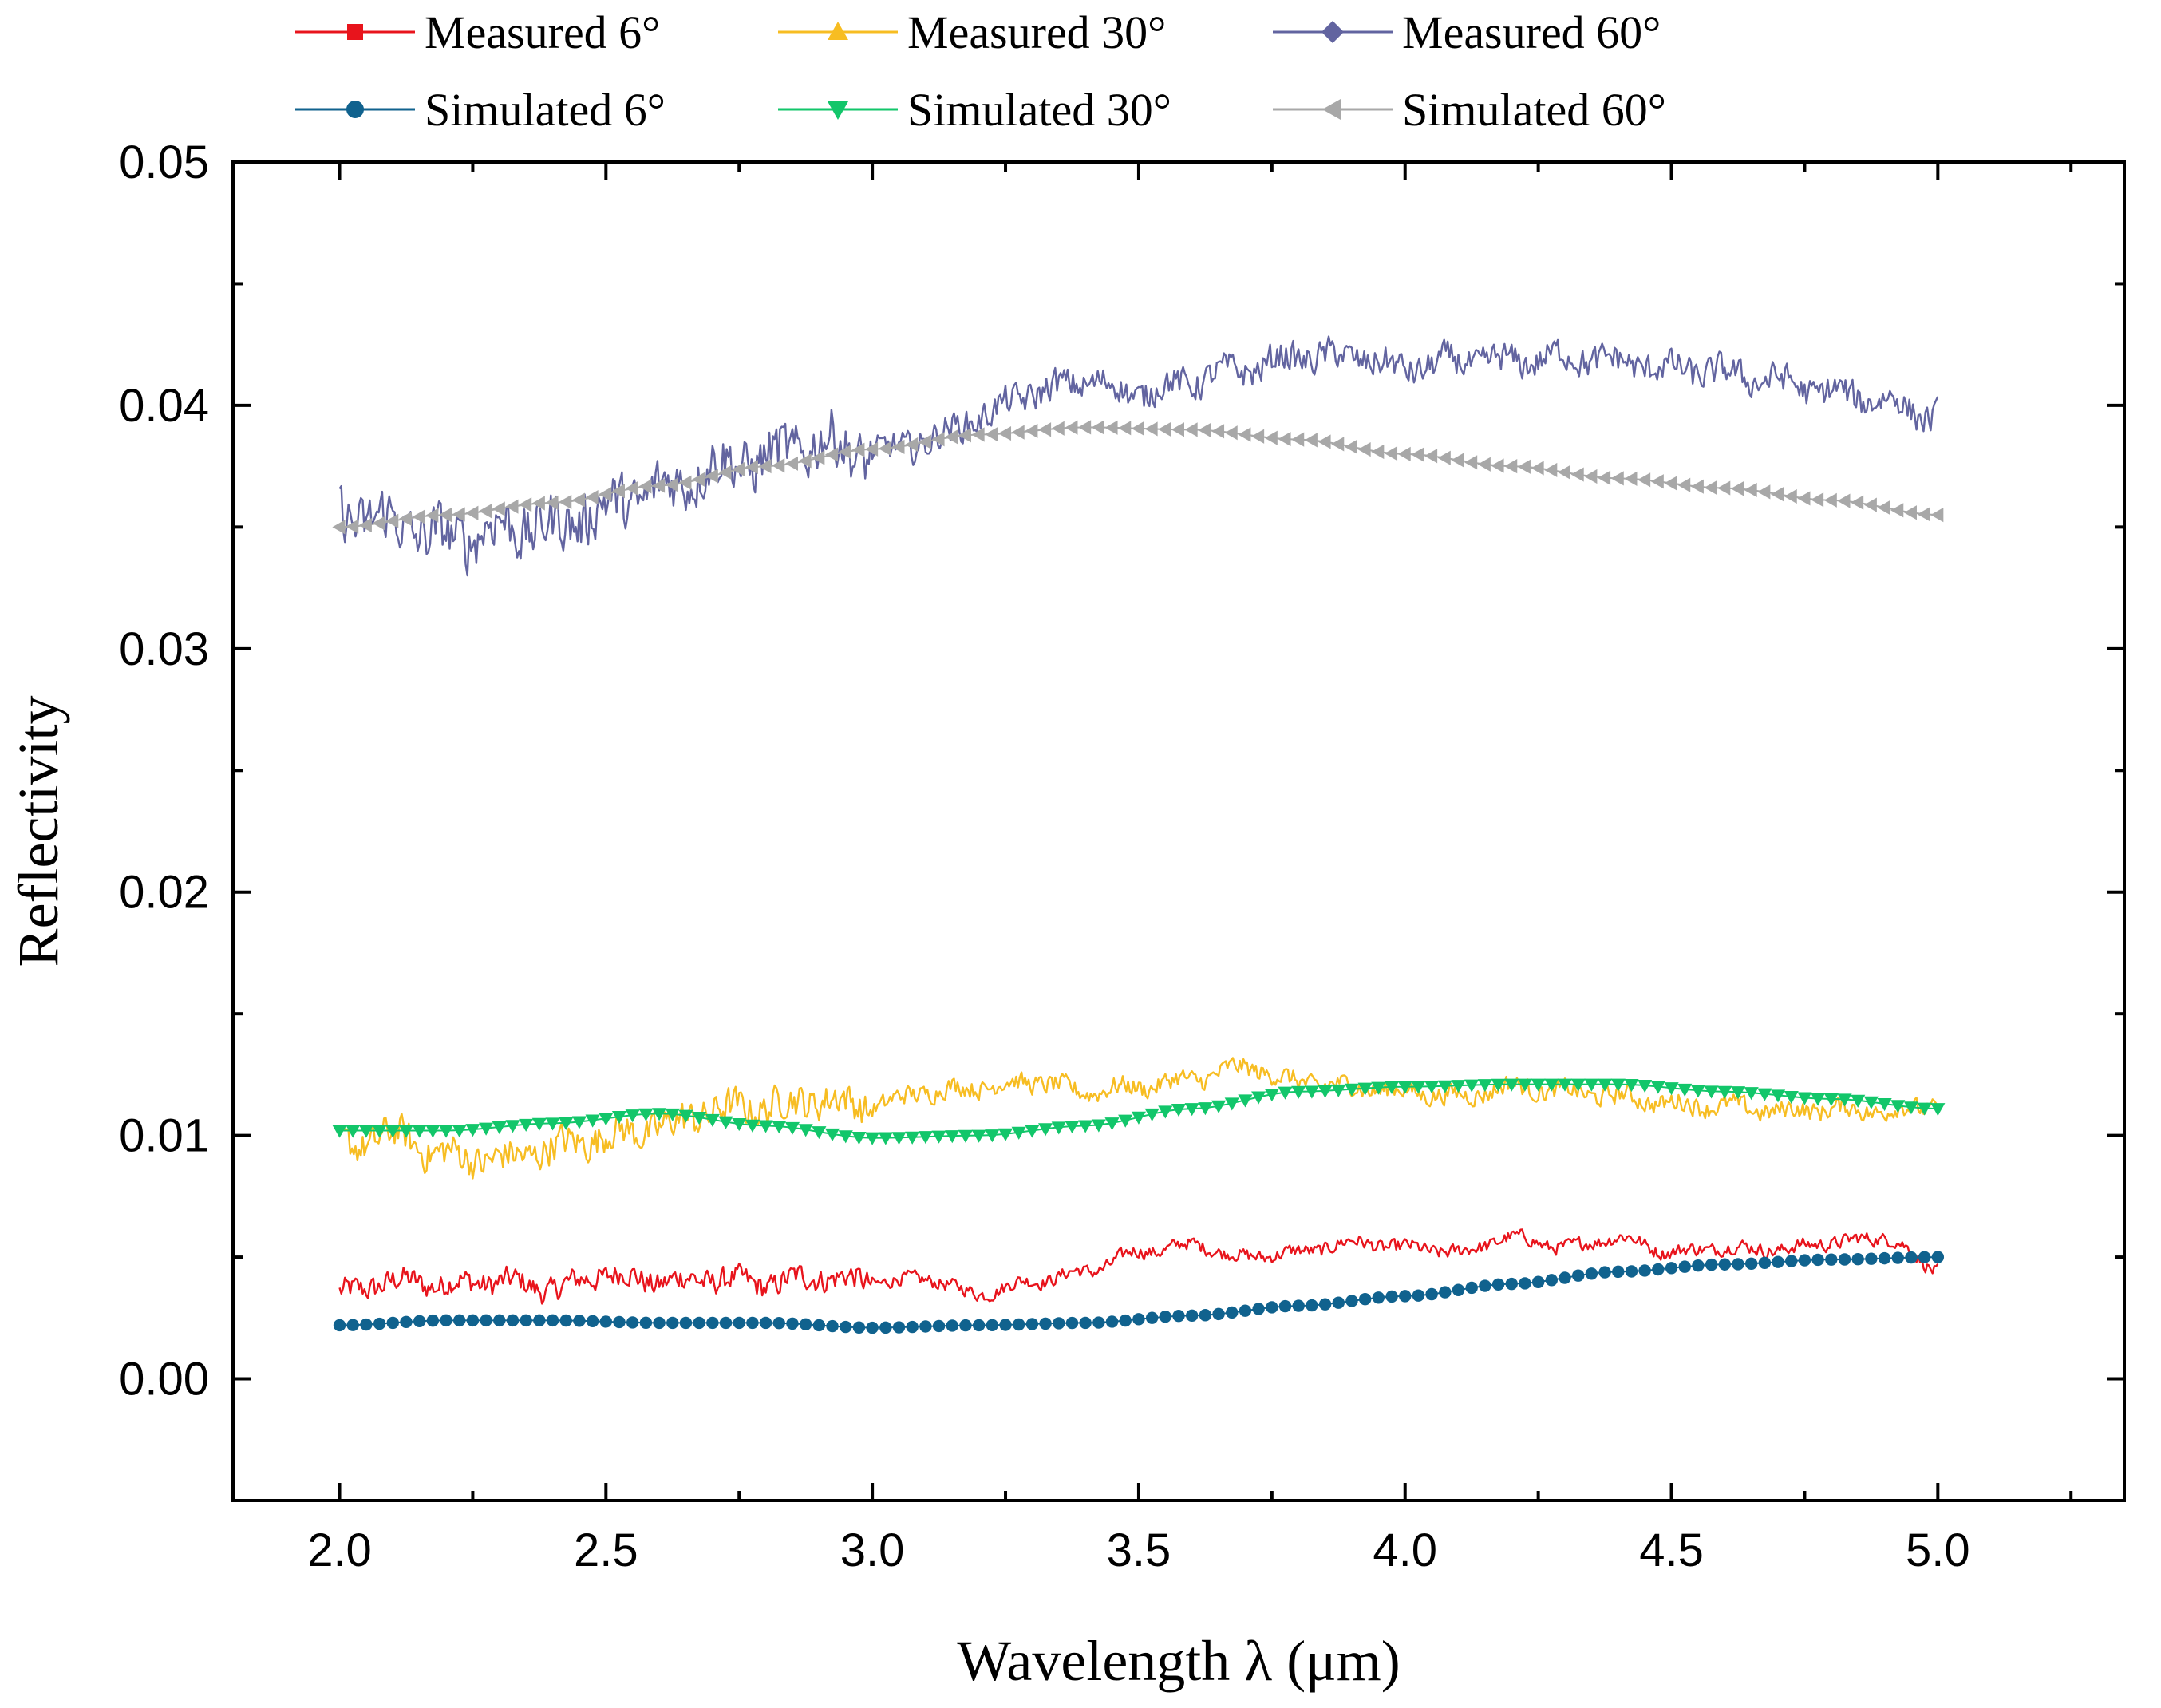  I want to click on y-tick-label: 0.01, so click(164, 1136).